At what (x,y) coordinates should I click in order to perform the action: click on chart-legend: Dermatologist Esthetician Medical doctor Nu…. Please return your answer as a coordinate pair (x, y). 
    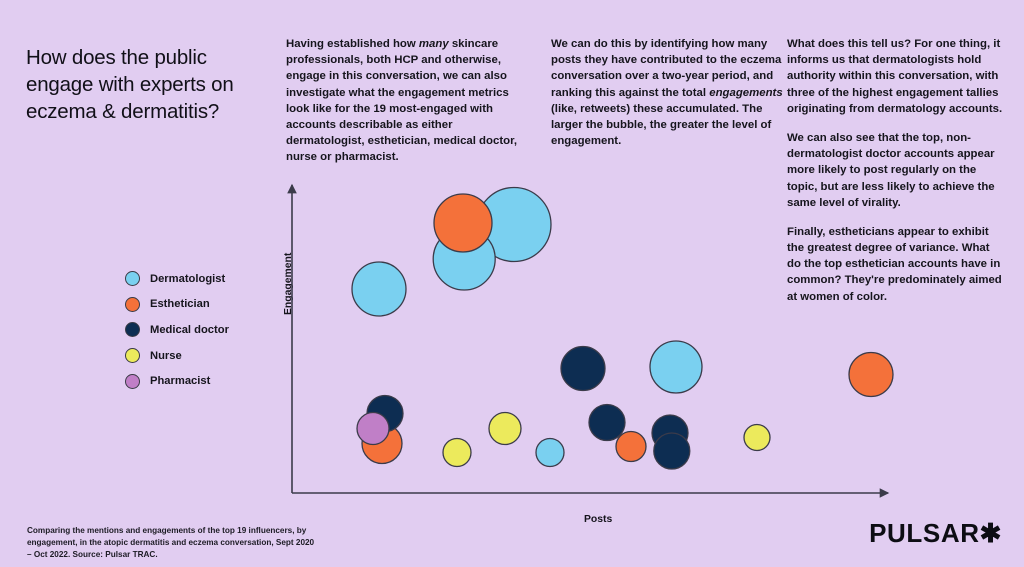
    Looking at the image, I should click on (197, 330).